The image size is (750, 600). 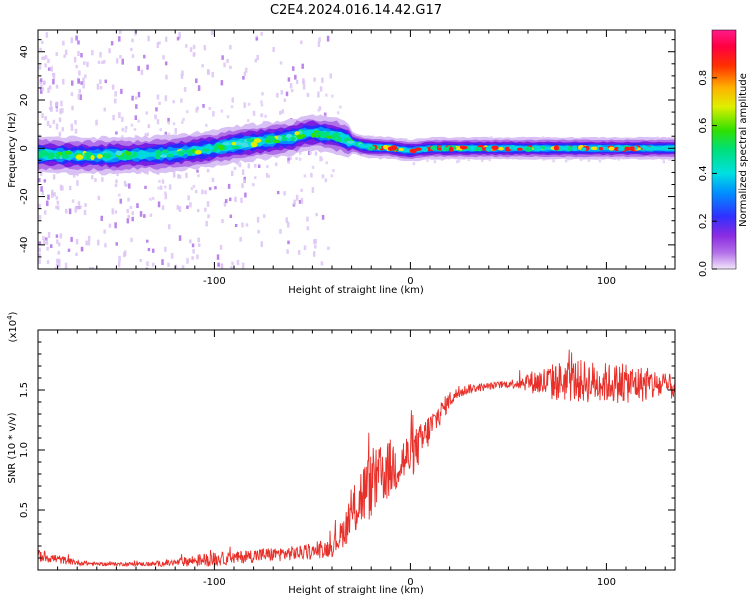 What do you see at coordinates (24, 510) in the screenshot?
I see `snr-y-tick-label: 0.5` at bounding box center [24, 510].